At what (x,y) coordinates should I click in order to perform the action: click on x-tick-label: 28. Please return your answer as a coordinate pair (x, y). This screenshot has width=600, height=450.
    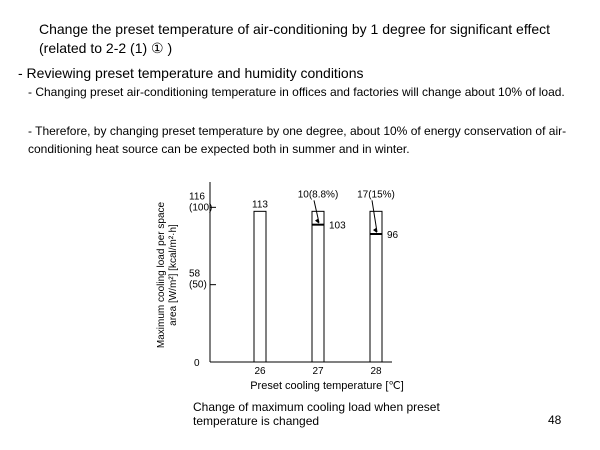
    Looking at the image, I should click on (376, 371).